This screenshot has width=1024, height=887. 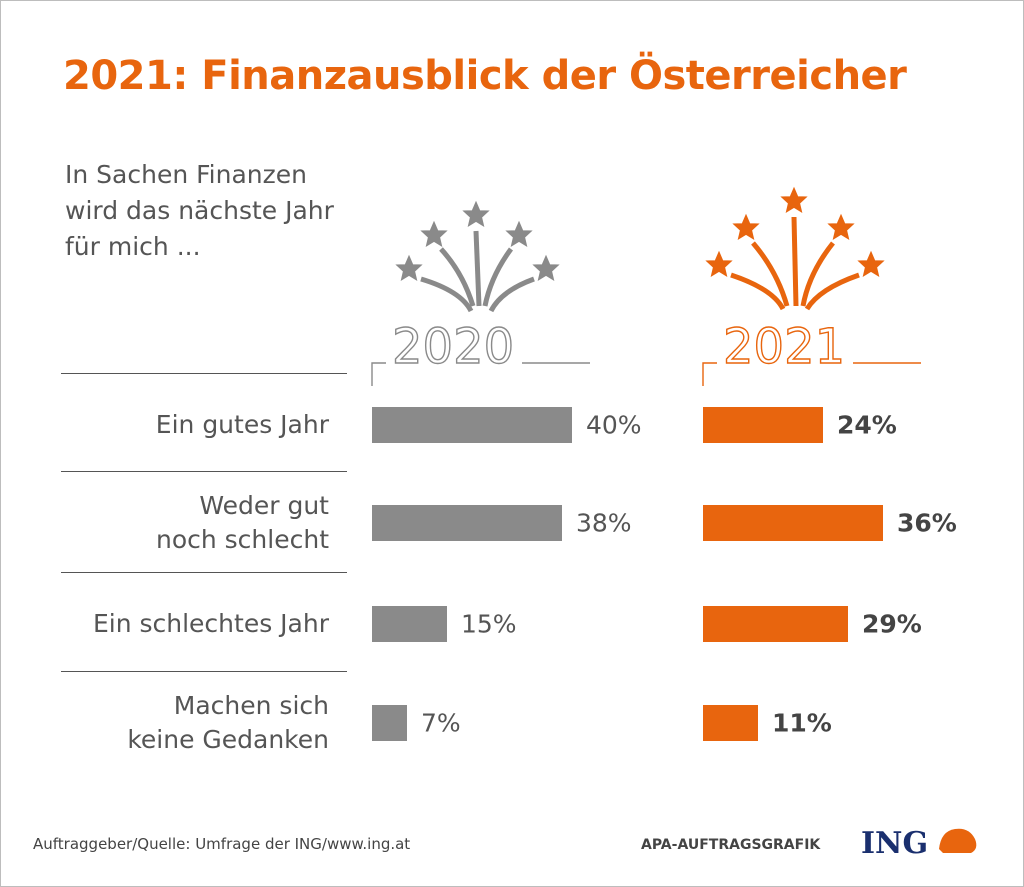 What do you see at coordinates (604, 523) in the screenshot?
I see `value-label: 38%` at bounding box center [604, 523].